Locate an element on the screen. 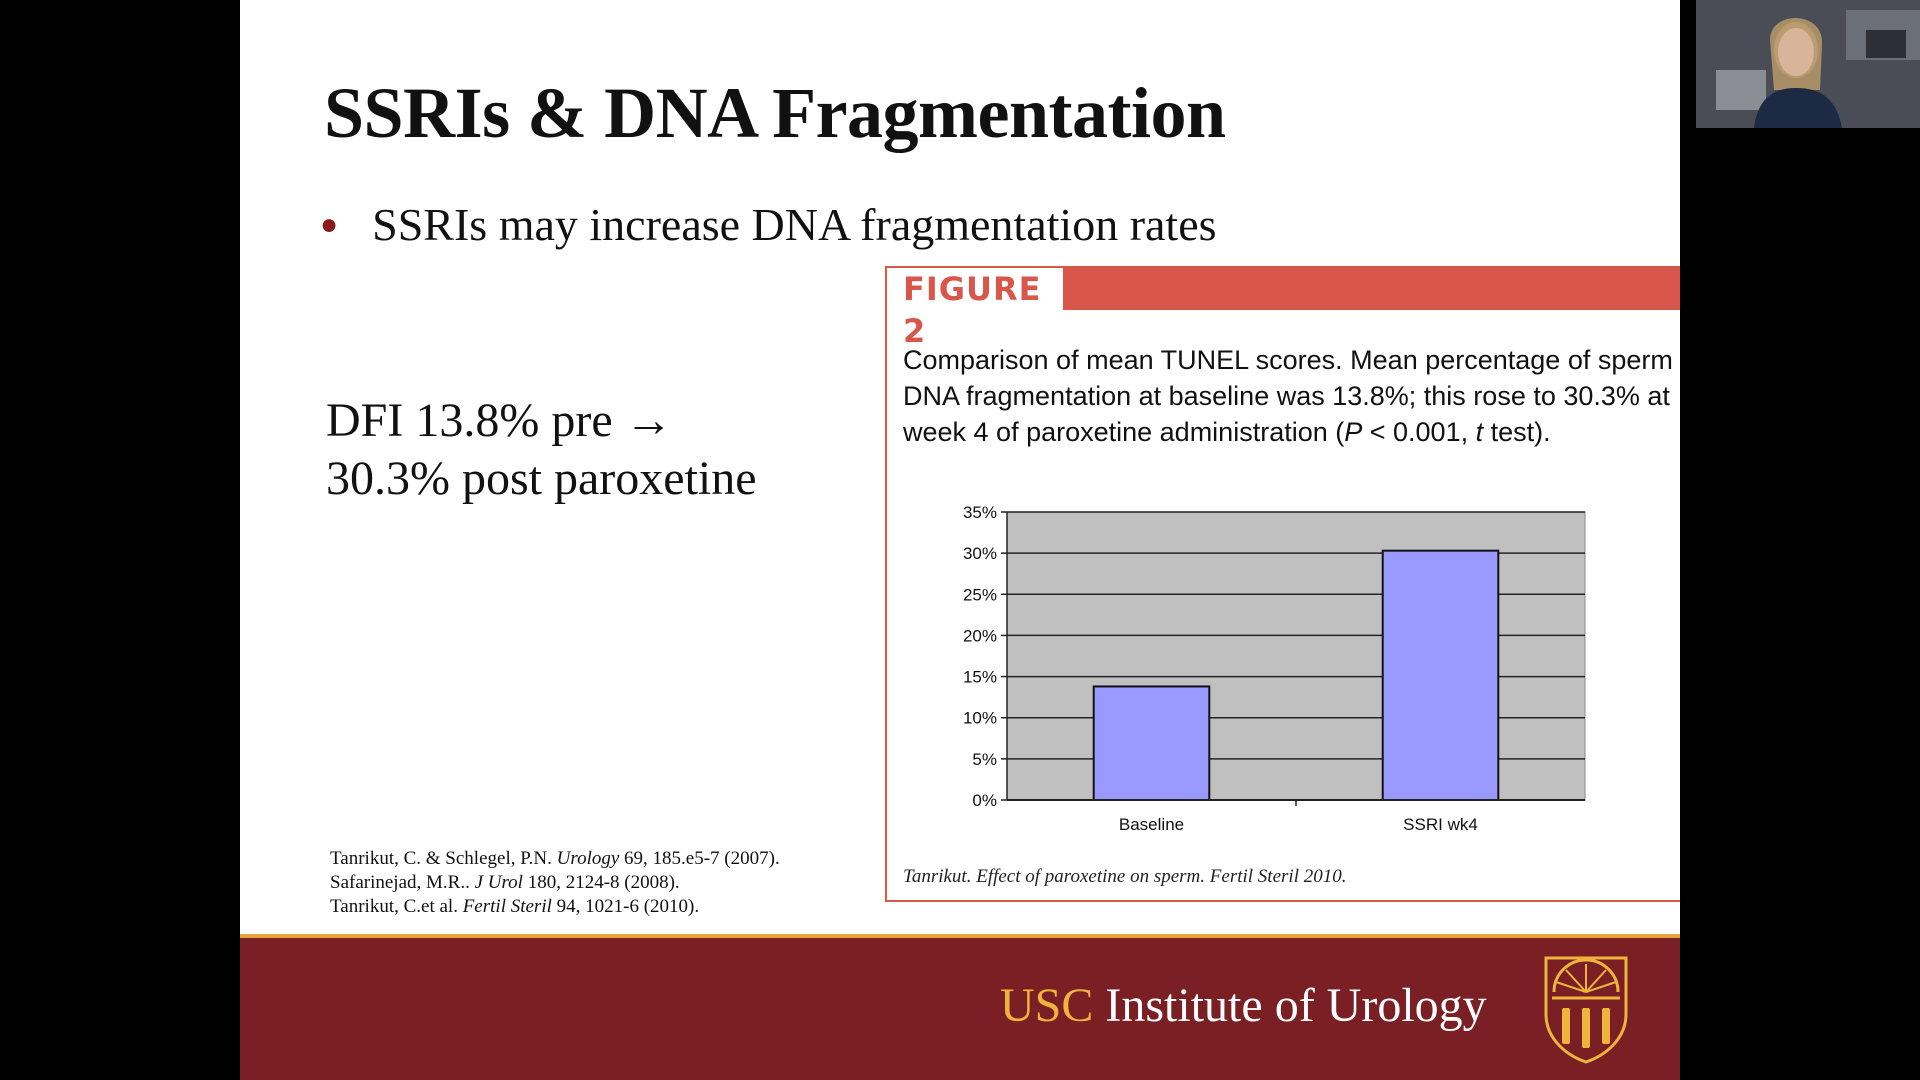 Image resolution: width=1920 pixels, height=1080 pixels. y-tick-label: 10% is located at coordinates (980, 718).